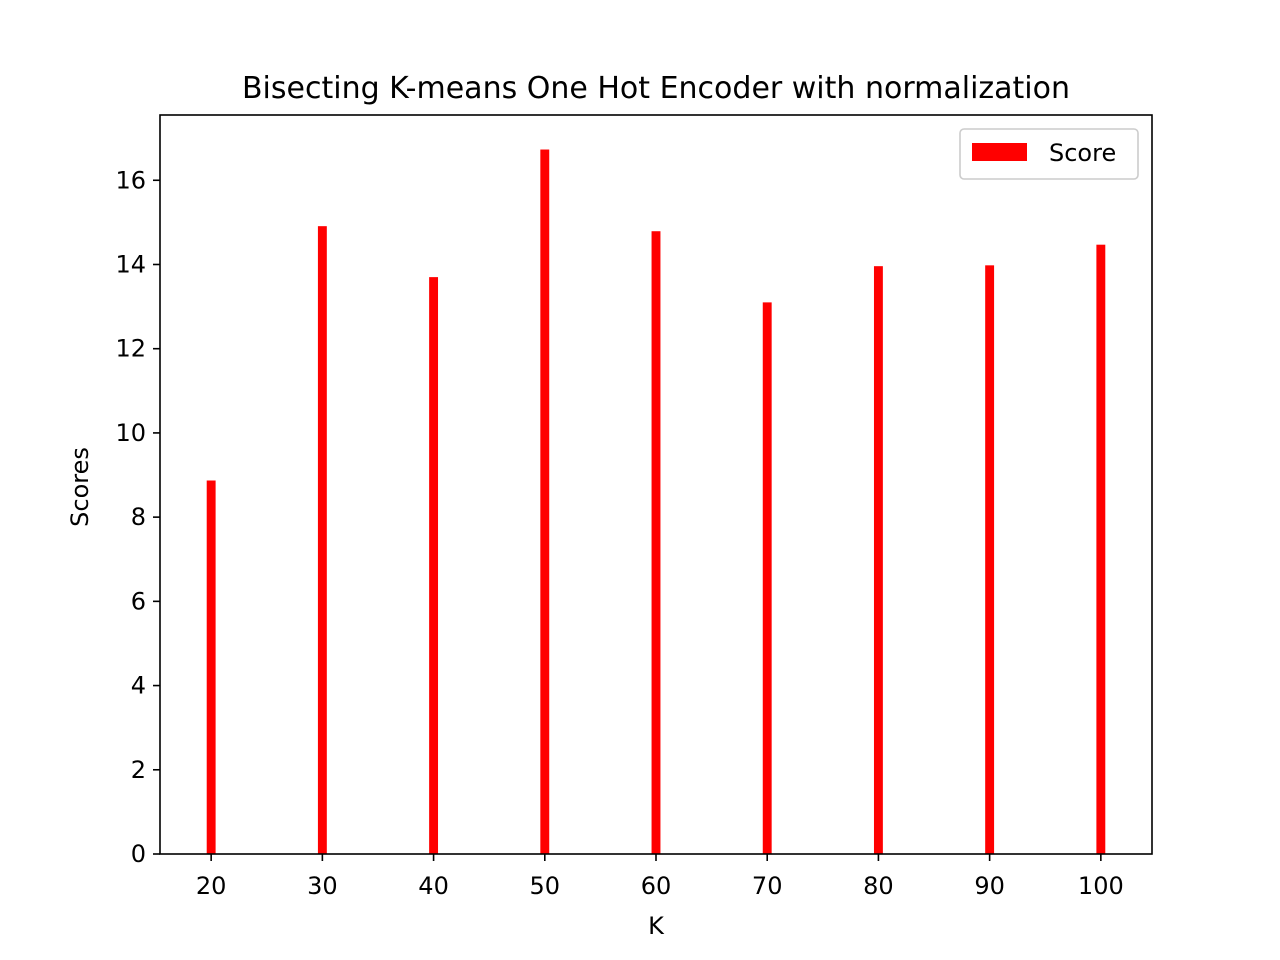 Image resolution: width=1280 pixels, height=960 pixels. Describe the element at coordinates (138, 686) in the screenshot. I see `y-tick-label: 4` at that location.